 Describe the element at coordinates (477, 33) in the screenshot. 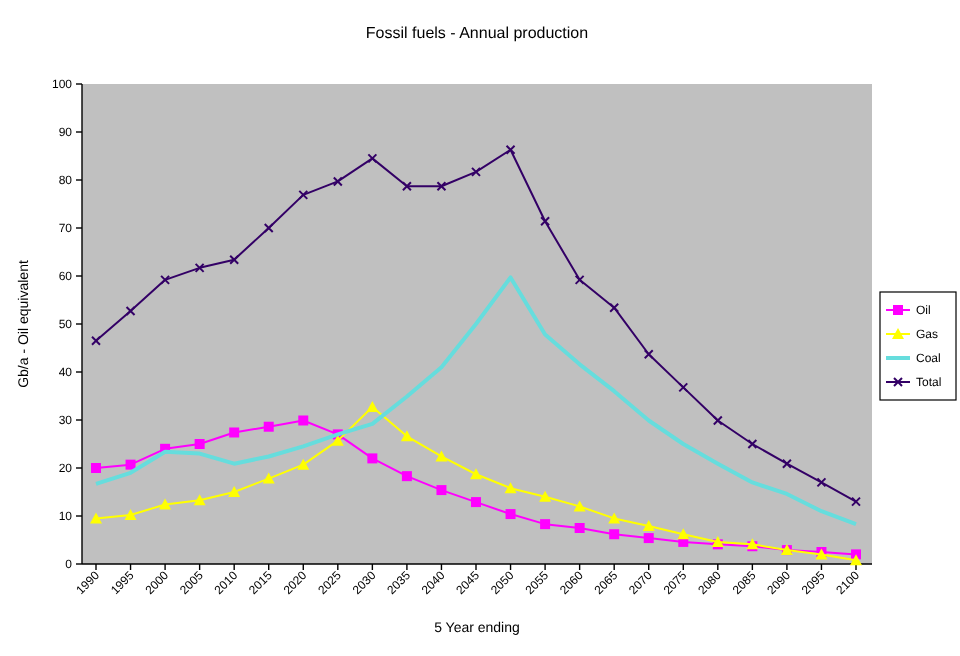

I see `chart-title: Fossil fuels - Annual production` at that location.